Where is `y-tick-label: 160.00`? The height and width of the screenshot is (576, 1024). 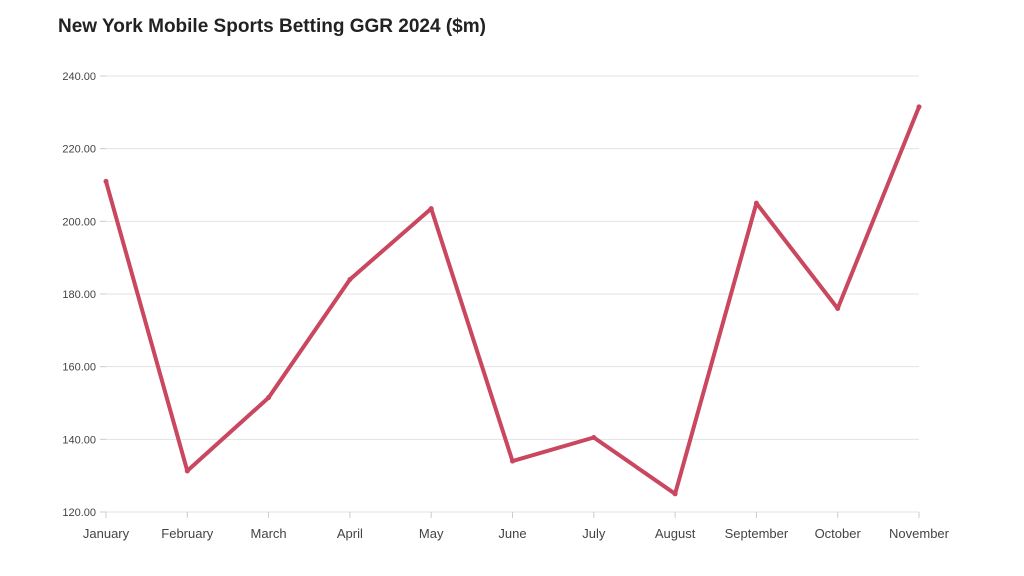
y-tick-label: 160.00 is located at coordinates (79, 368).